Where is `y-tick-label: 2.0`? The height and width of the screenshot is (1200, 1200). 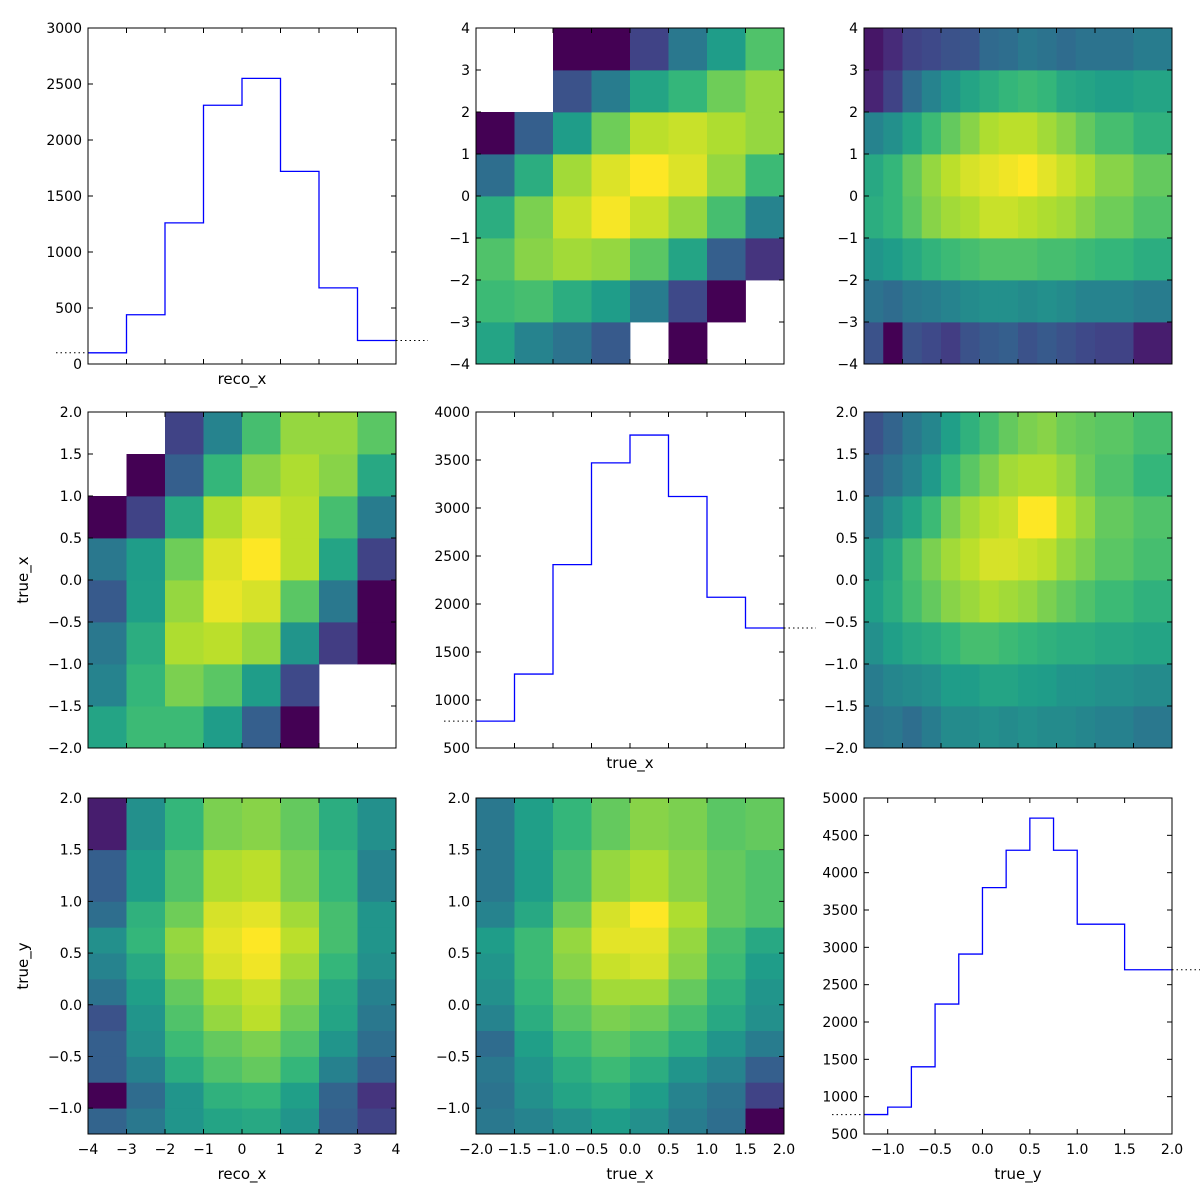 y-tick-label: 2.0 is located at coordinates (459, 799).